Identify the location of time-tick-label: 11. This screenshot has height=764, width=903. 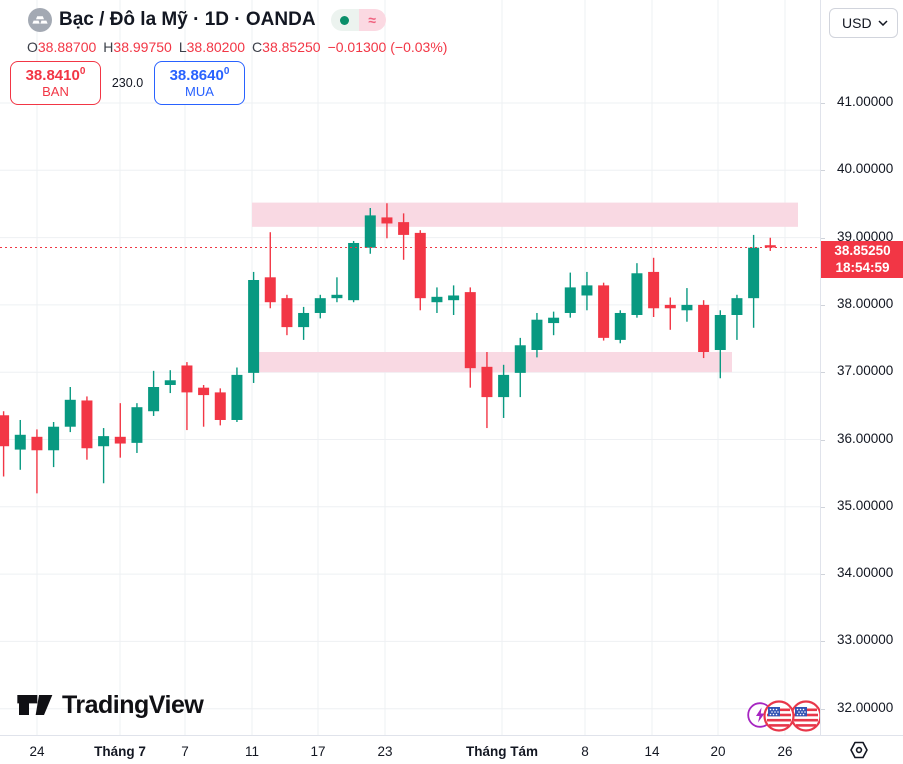
(252, 751).